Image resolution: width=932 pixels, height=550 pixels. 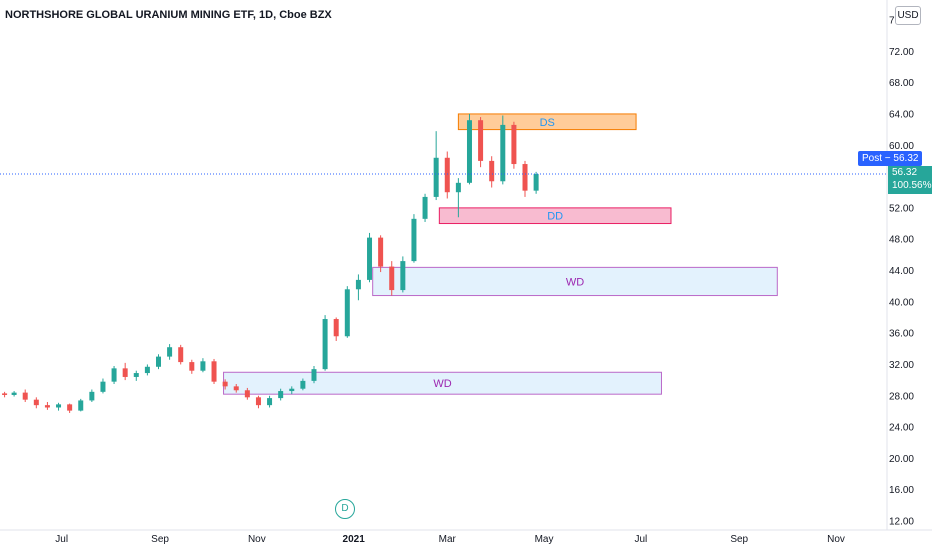 What do you see at coordinates (901, 52) in the screenshot?
I see `y-tick-label: 72.00` at bounding box center [901, 52].